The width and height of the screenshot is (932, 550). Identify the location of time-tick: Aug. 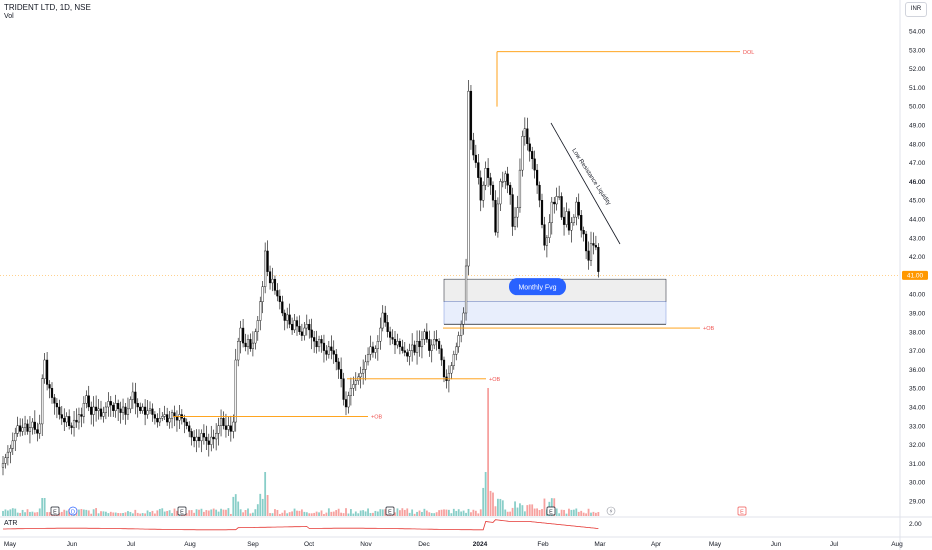
(897, 544).